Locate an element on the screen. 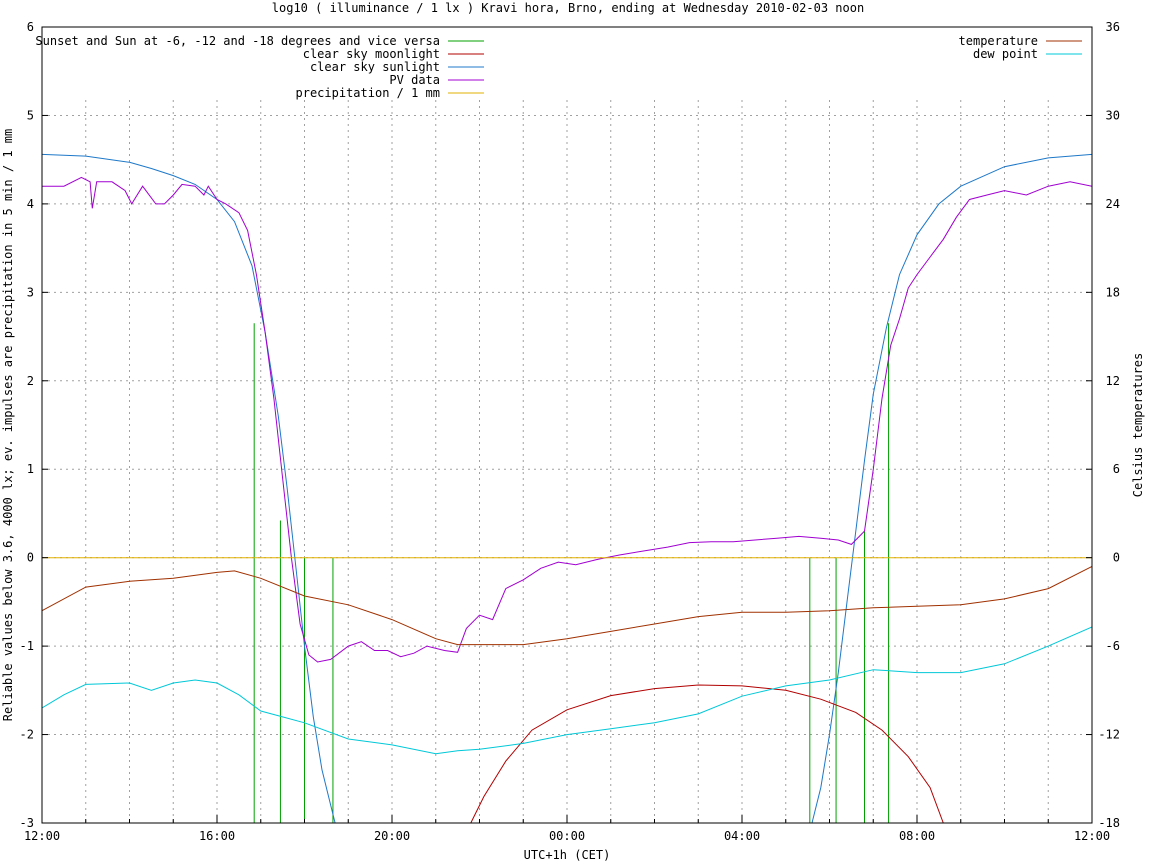 The height and width of the screenshot is (863, 1151). y-tick-label: -2 is located at coordinates (27, 735).